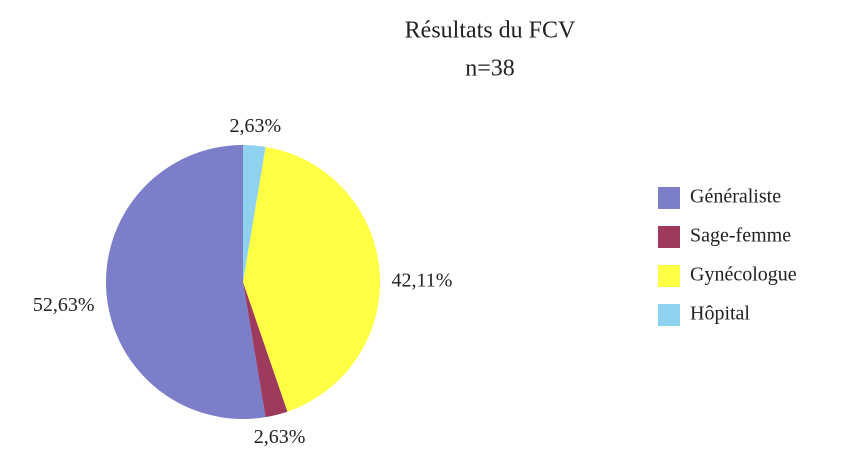 This screenshot has height=460, width=843. What do you see at coordinates (421, 280) in the screenshot?
I see `data-label: 42,11%` at bounding box center [421, 280].